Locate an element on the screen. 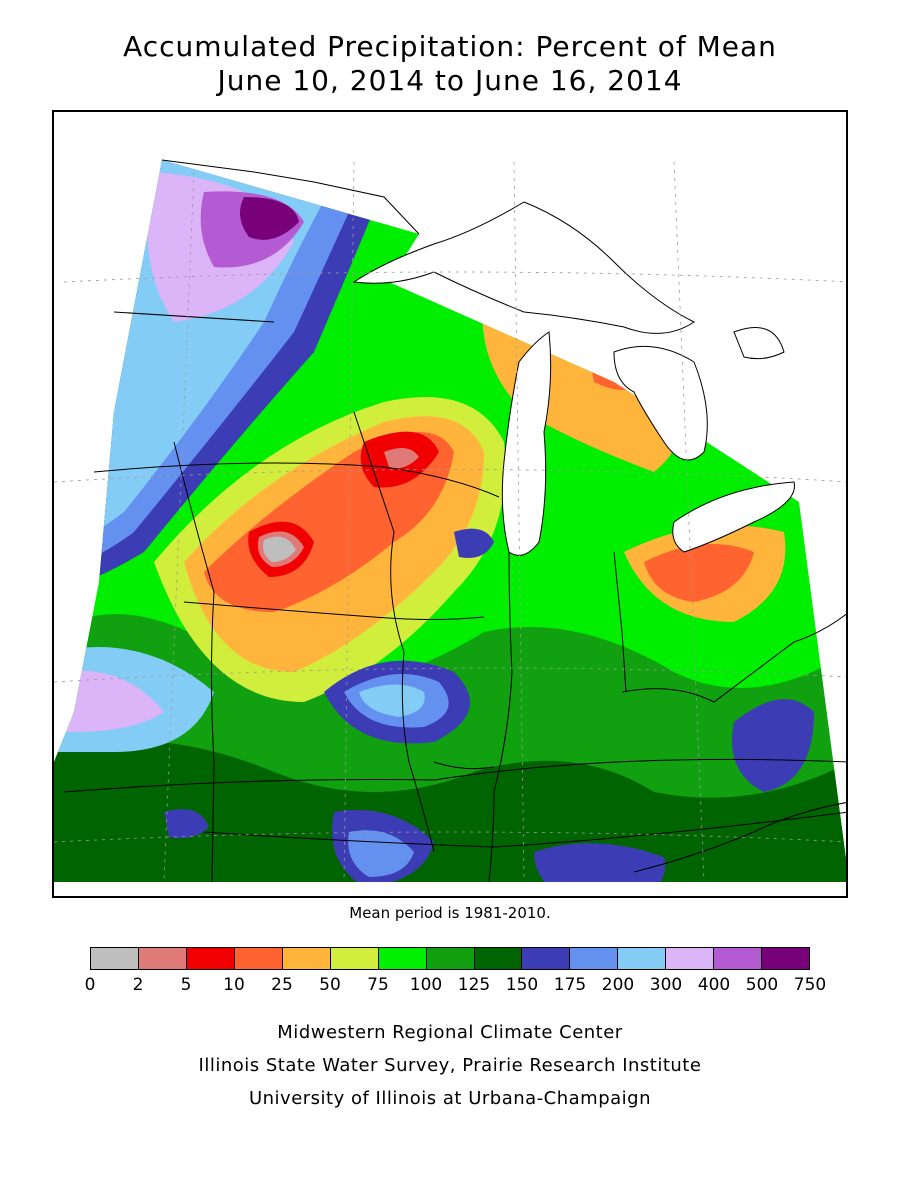  legend-tick-label: 50 is located at coordinates (330, 985).